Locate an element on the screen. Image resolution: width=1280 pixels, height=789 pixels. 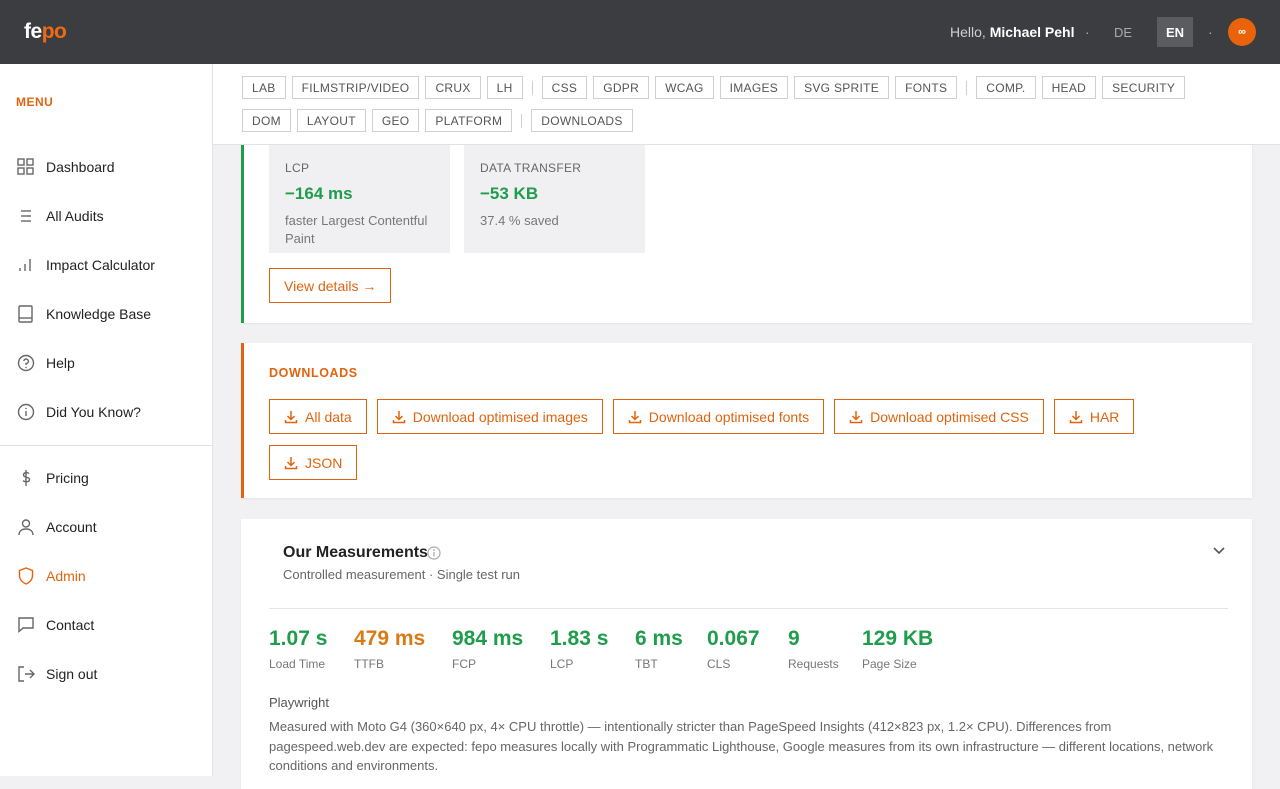
nav-label: Dashboard is located at coordinates (80, 167).